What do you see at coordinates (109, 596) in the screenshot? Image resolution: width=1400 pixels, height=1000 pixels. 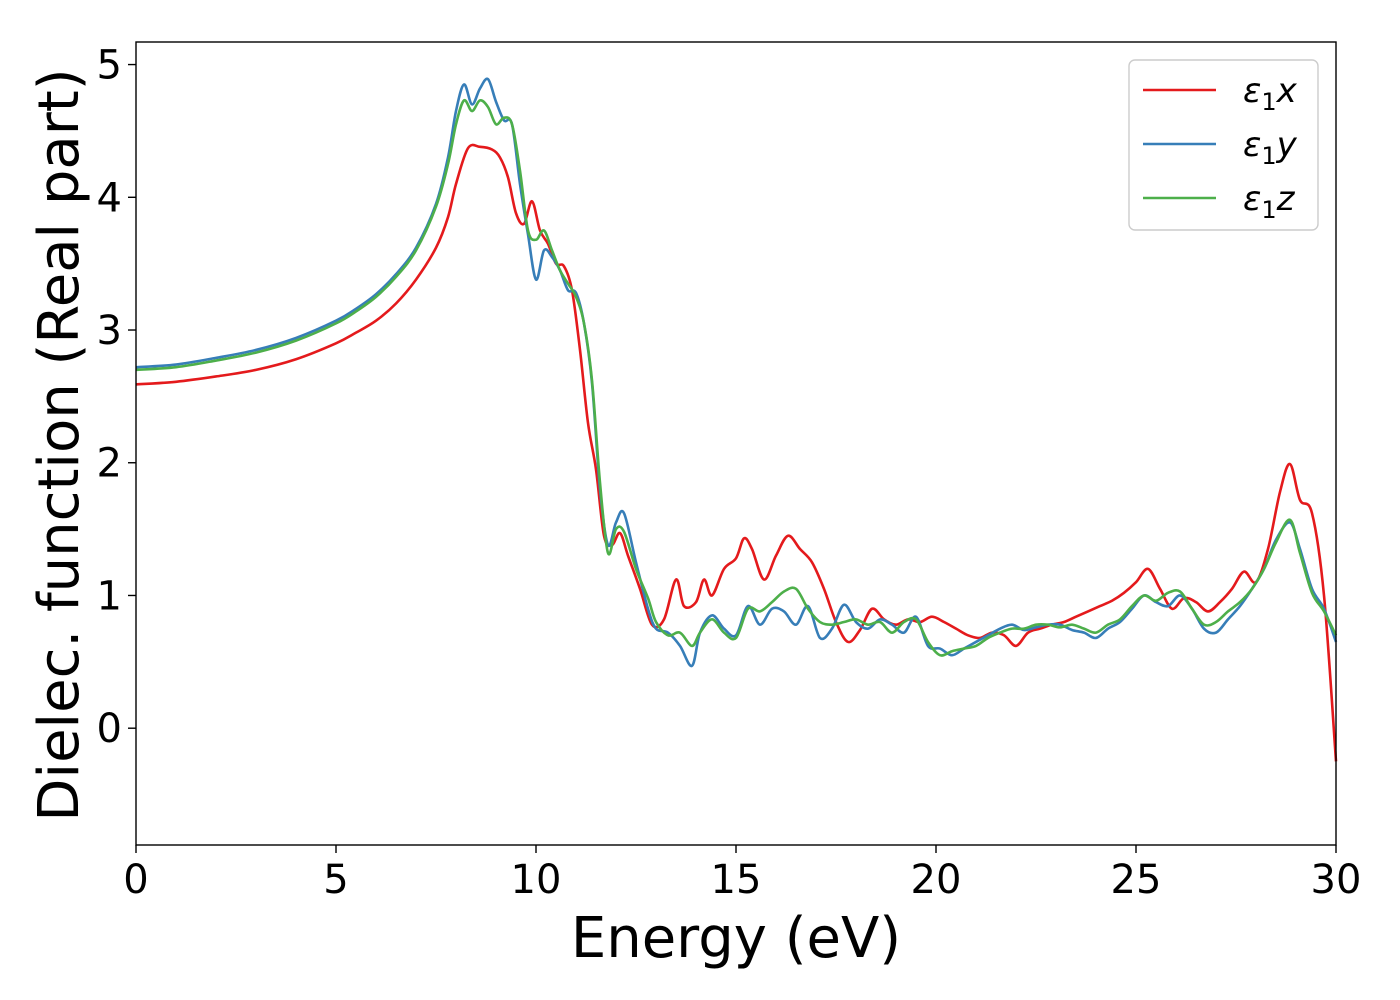 I see `y-tick-label: 1` at bounding box center [109, 596].